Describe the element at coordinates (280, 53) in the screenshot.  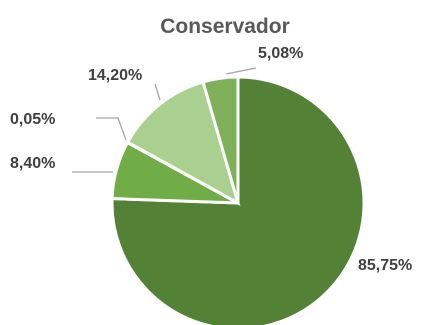
I see `data-label-5: 5,08%` at that location.